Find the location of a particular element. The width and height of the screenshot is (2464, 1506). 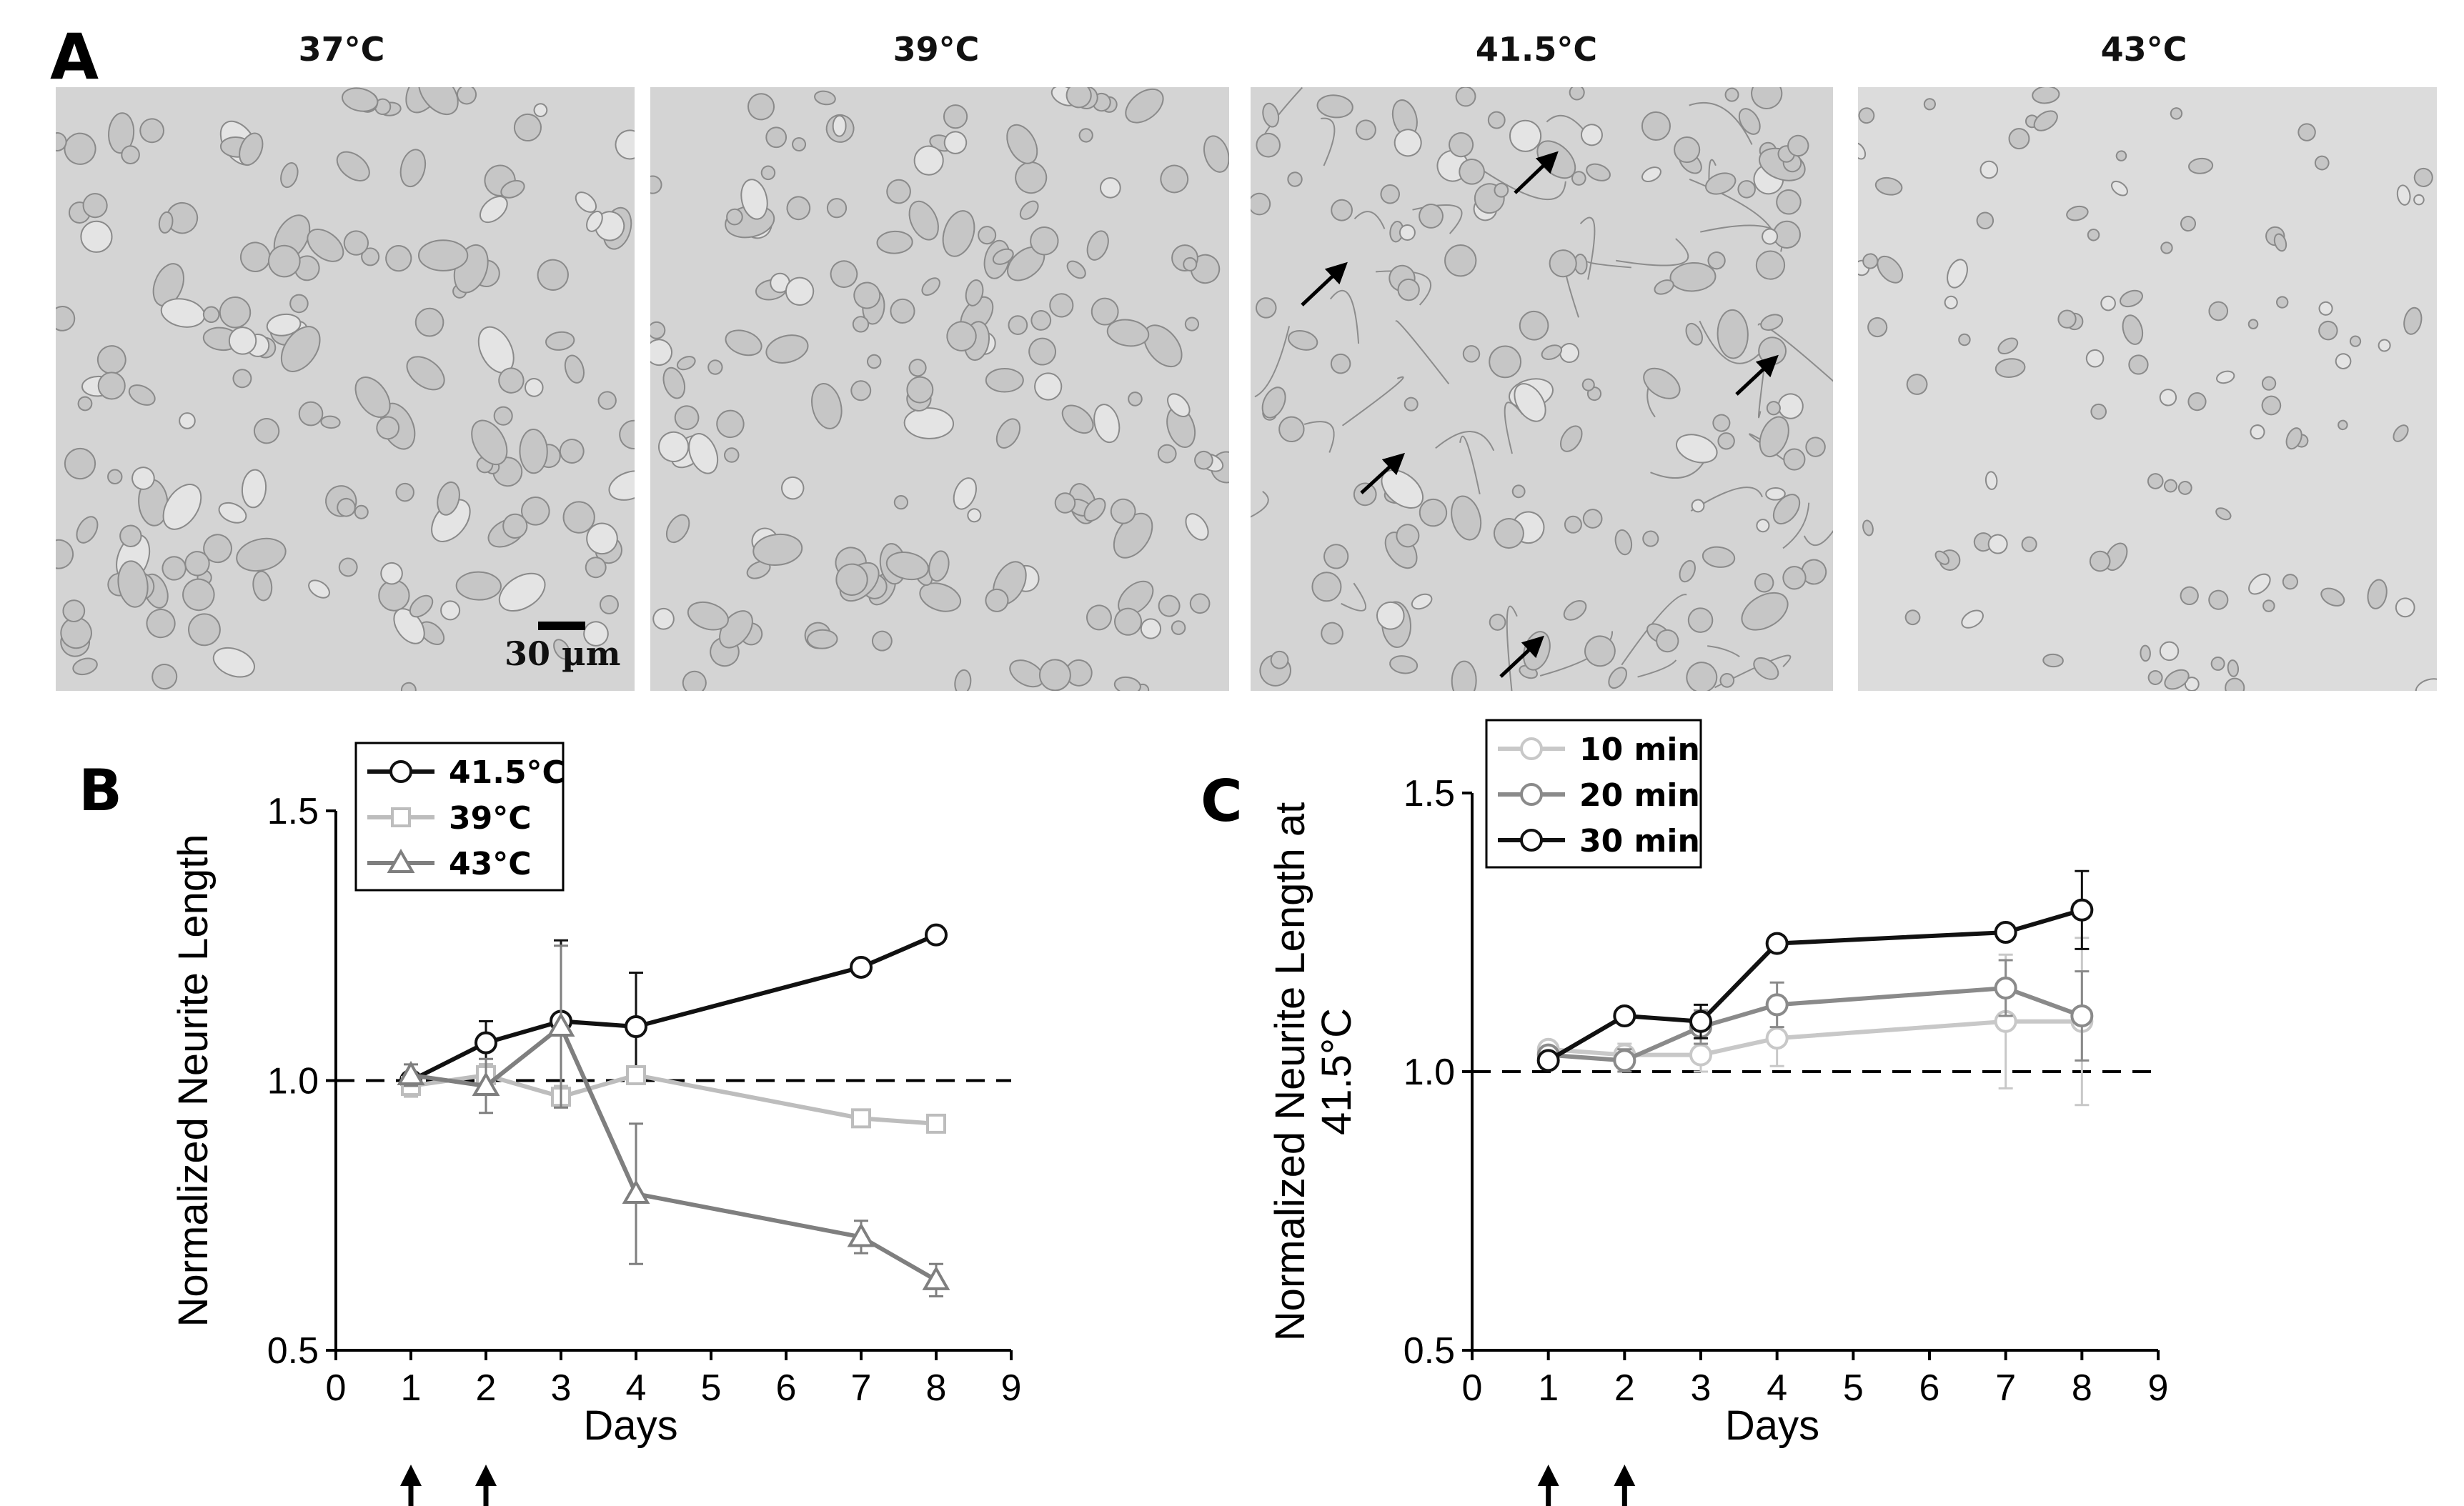

micrograph-title-43: 43°C is located at coordinates (2143, 50).